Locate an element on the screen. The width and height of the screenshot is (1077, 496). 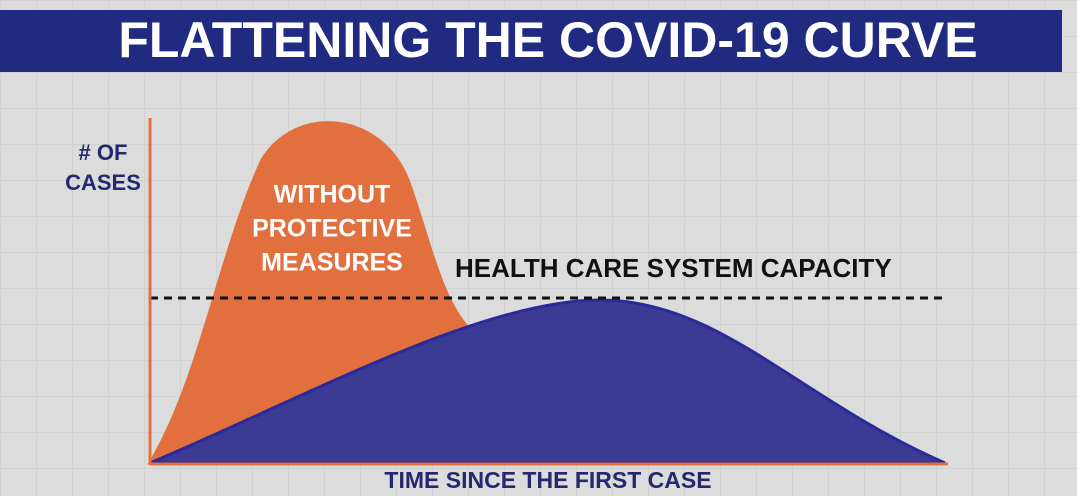
y-axis-label: CASES is located at coordinates (103, 182).